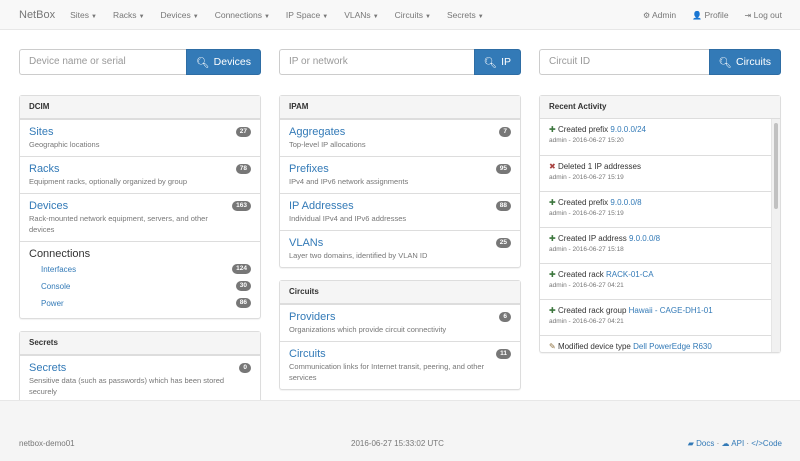 The height and width of the screenshot is (461, 800). What do you see at coordinates (140, 137) in the screenshot?
I see `list-item: Sites Geographic locations 27` at bounding box center [140, 137].